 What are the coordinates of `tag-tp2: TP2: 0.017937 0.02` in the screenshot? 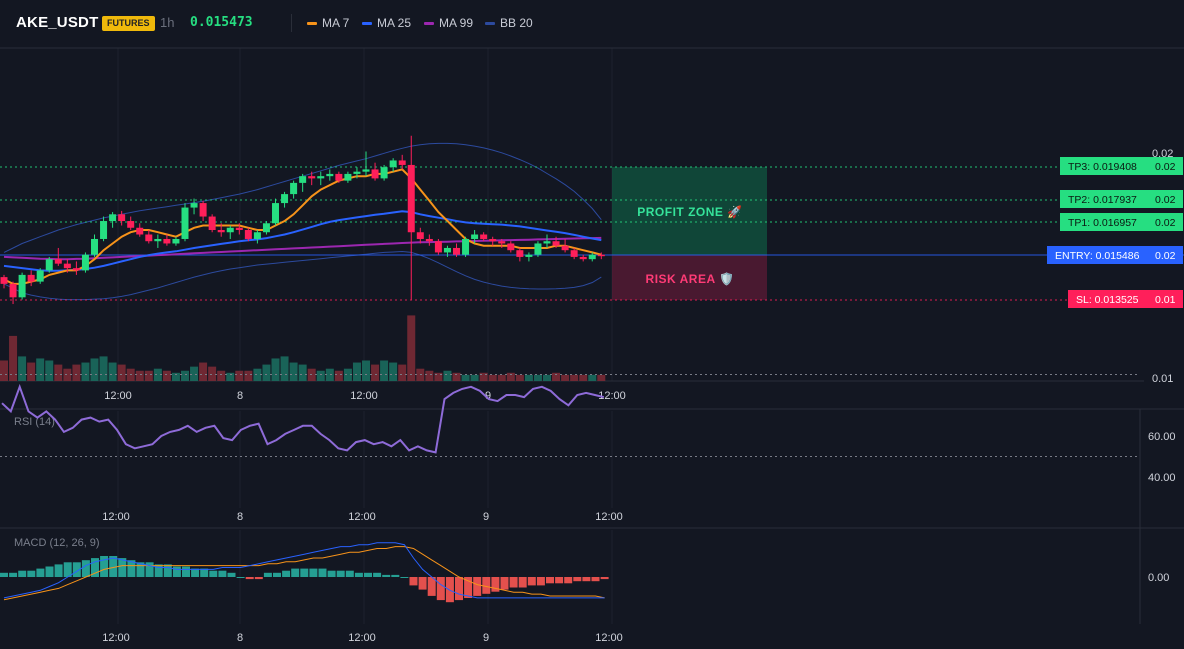 It's located at (1121, 199).